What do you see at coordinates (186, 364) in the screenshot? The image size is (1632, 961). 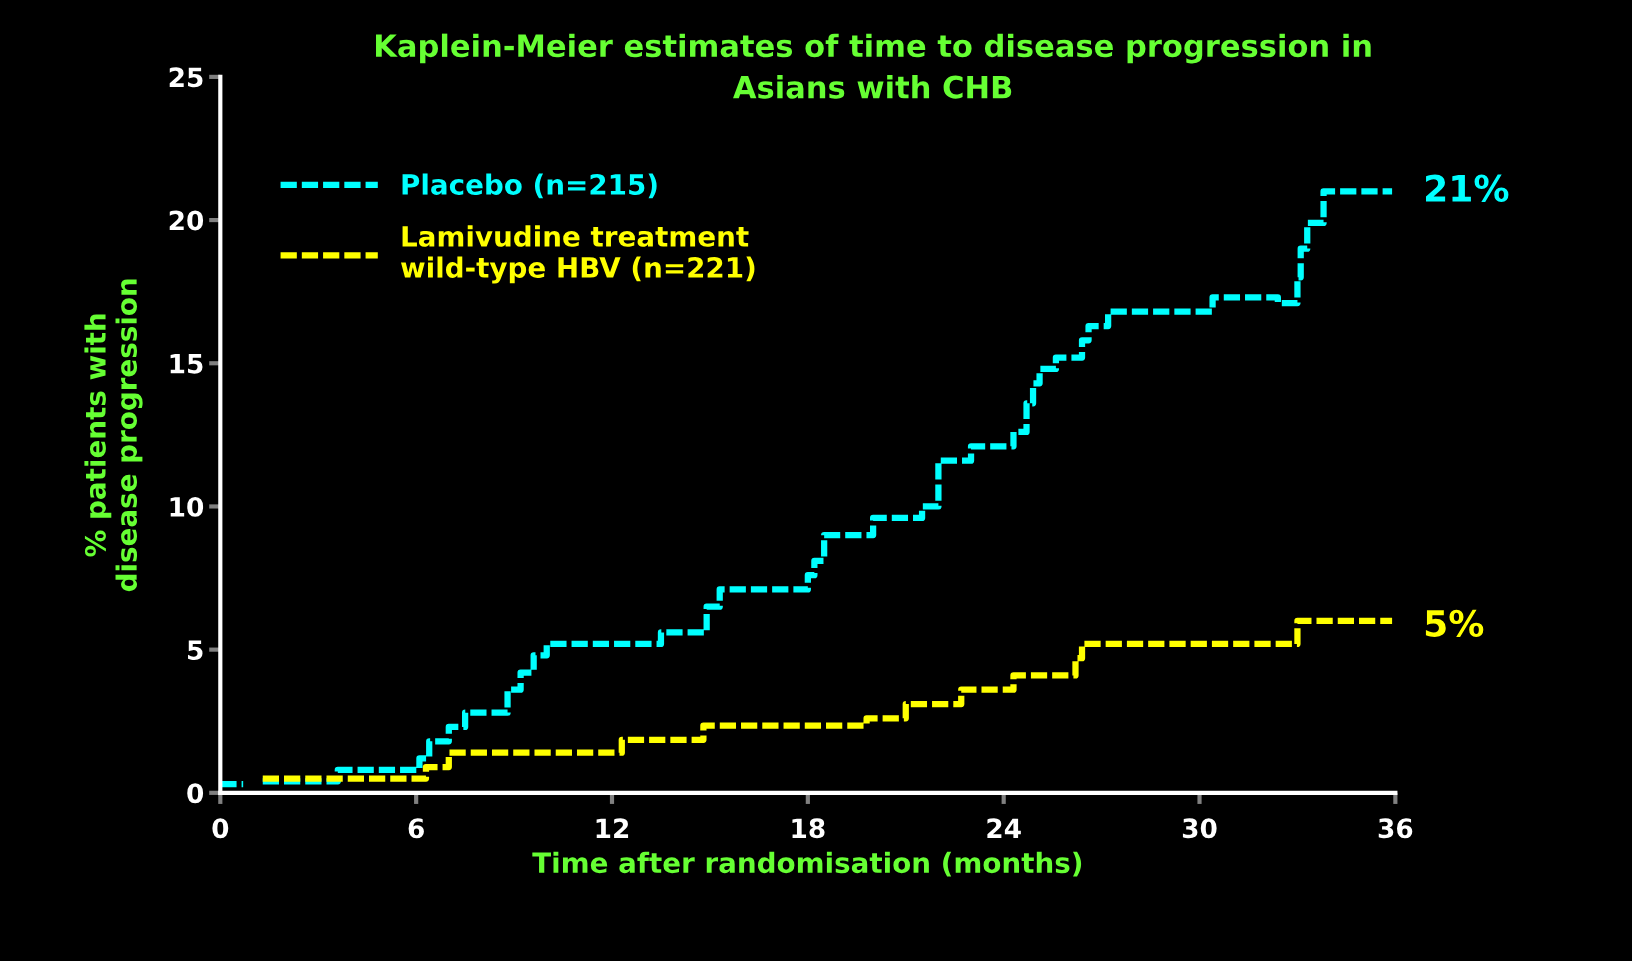 I see `y-tick-label: 15` at bounding box center [186, 364].